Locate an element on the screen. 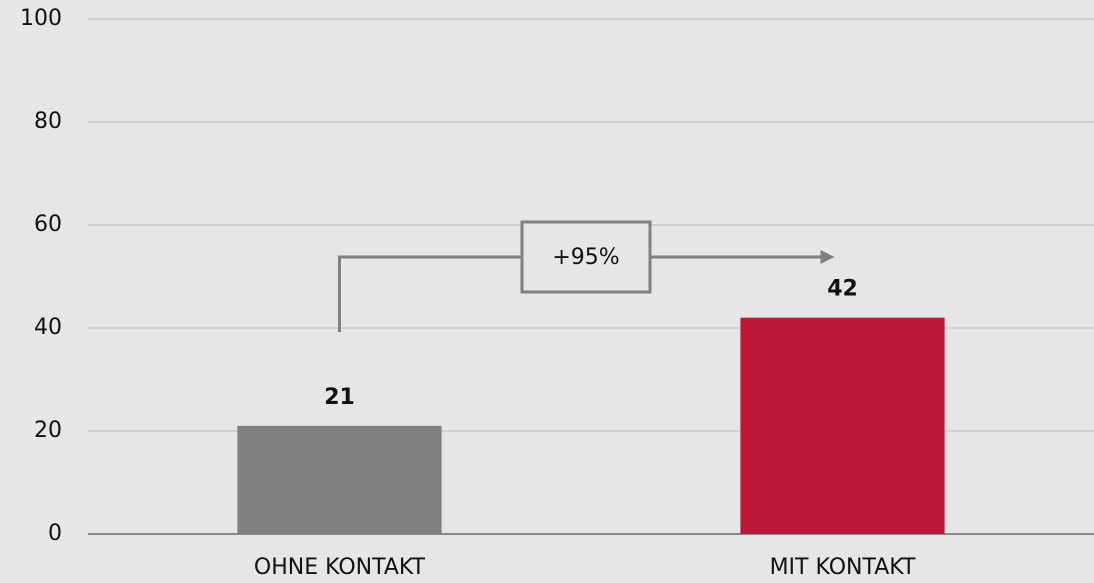 Image resolution: width=1094 pixels, height=583 pixels. annotation-box is located at coordinates (586, 257).